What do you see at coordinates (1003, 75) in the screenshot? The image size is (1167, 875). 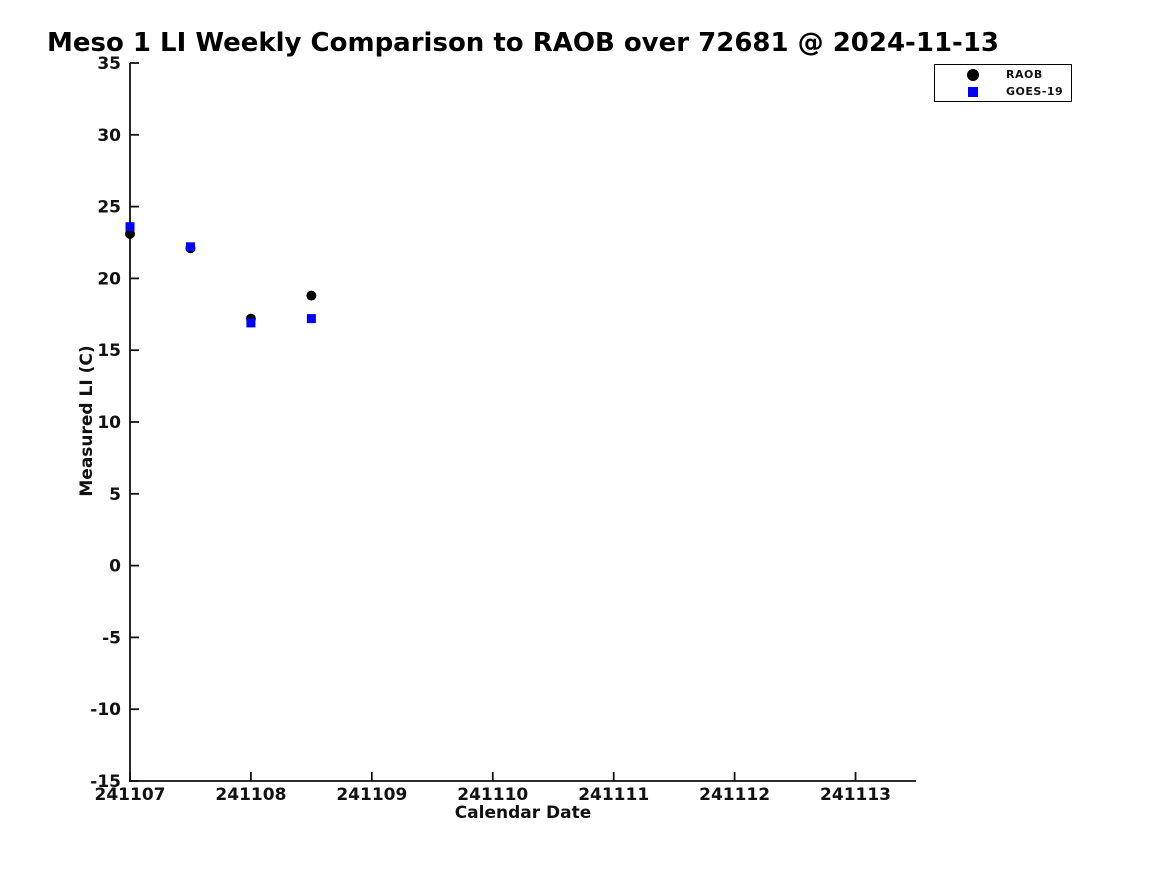 I see `legend-item-raob: RAOB` at bounding box center [1003, 75].